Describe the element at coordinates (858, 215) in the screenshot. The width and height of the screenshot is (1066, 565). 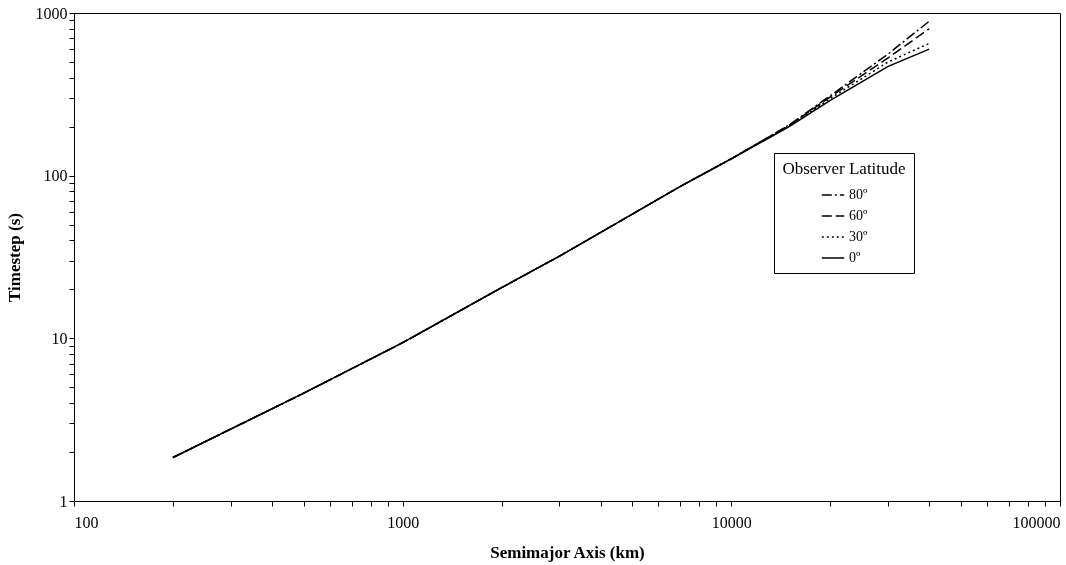
I see `legend-label: 60º` at that location.